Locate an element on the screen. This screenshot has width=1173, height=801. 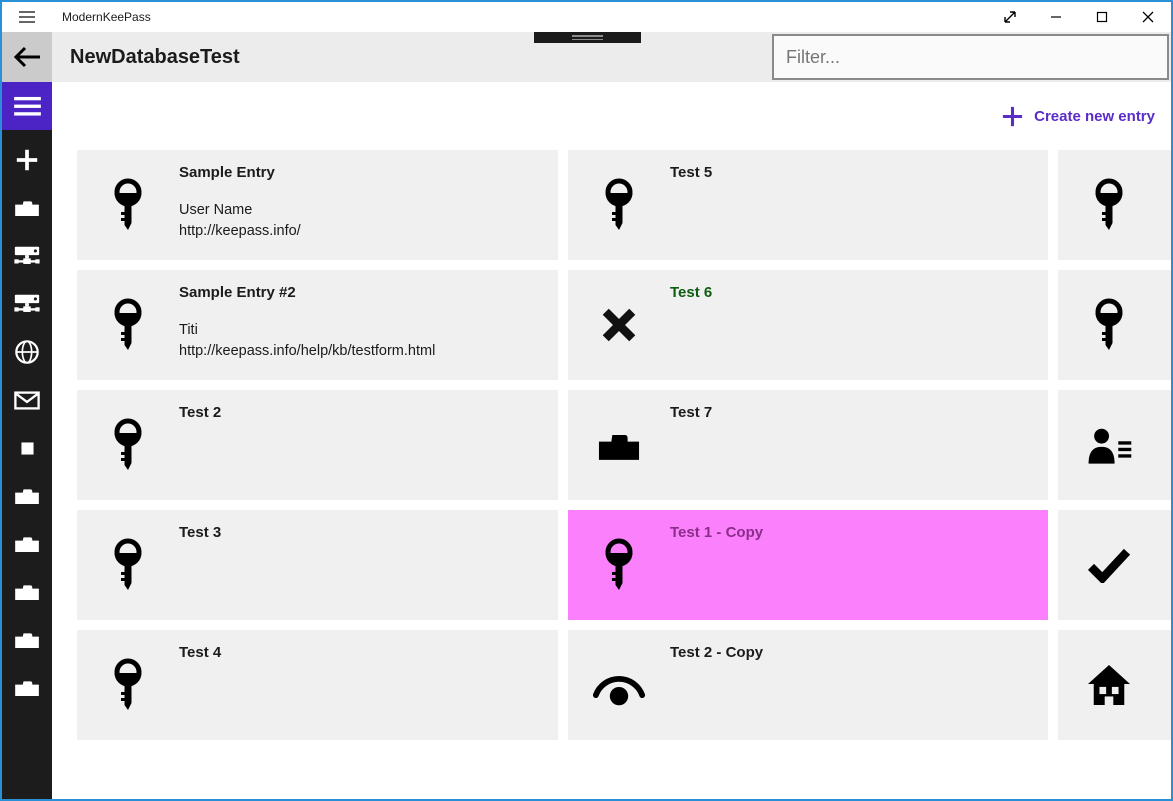
minimize-button is located at coordinates (1056, 17).